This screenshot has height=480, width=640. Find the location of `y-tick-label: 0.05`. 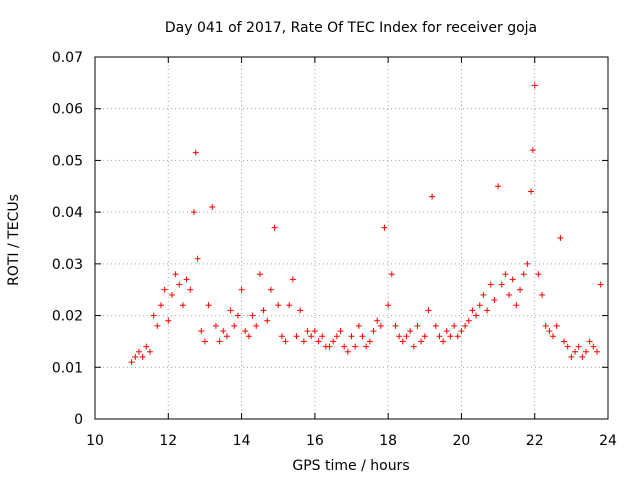

y-tick-label: 0.05 is located at coordinates (67, 161).